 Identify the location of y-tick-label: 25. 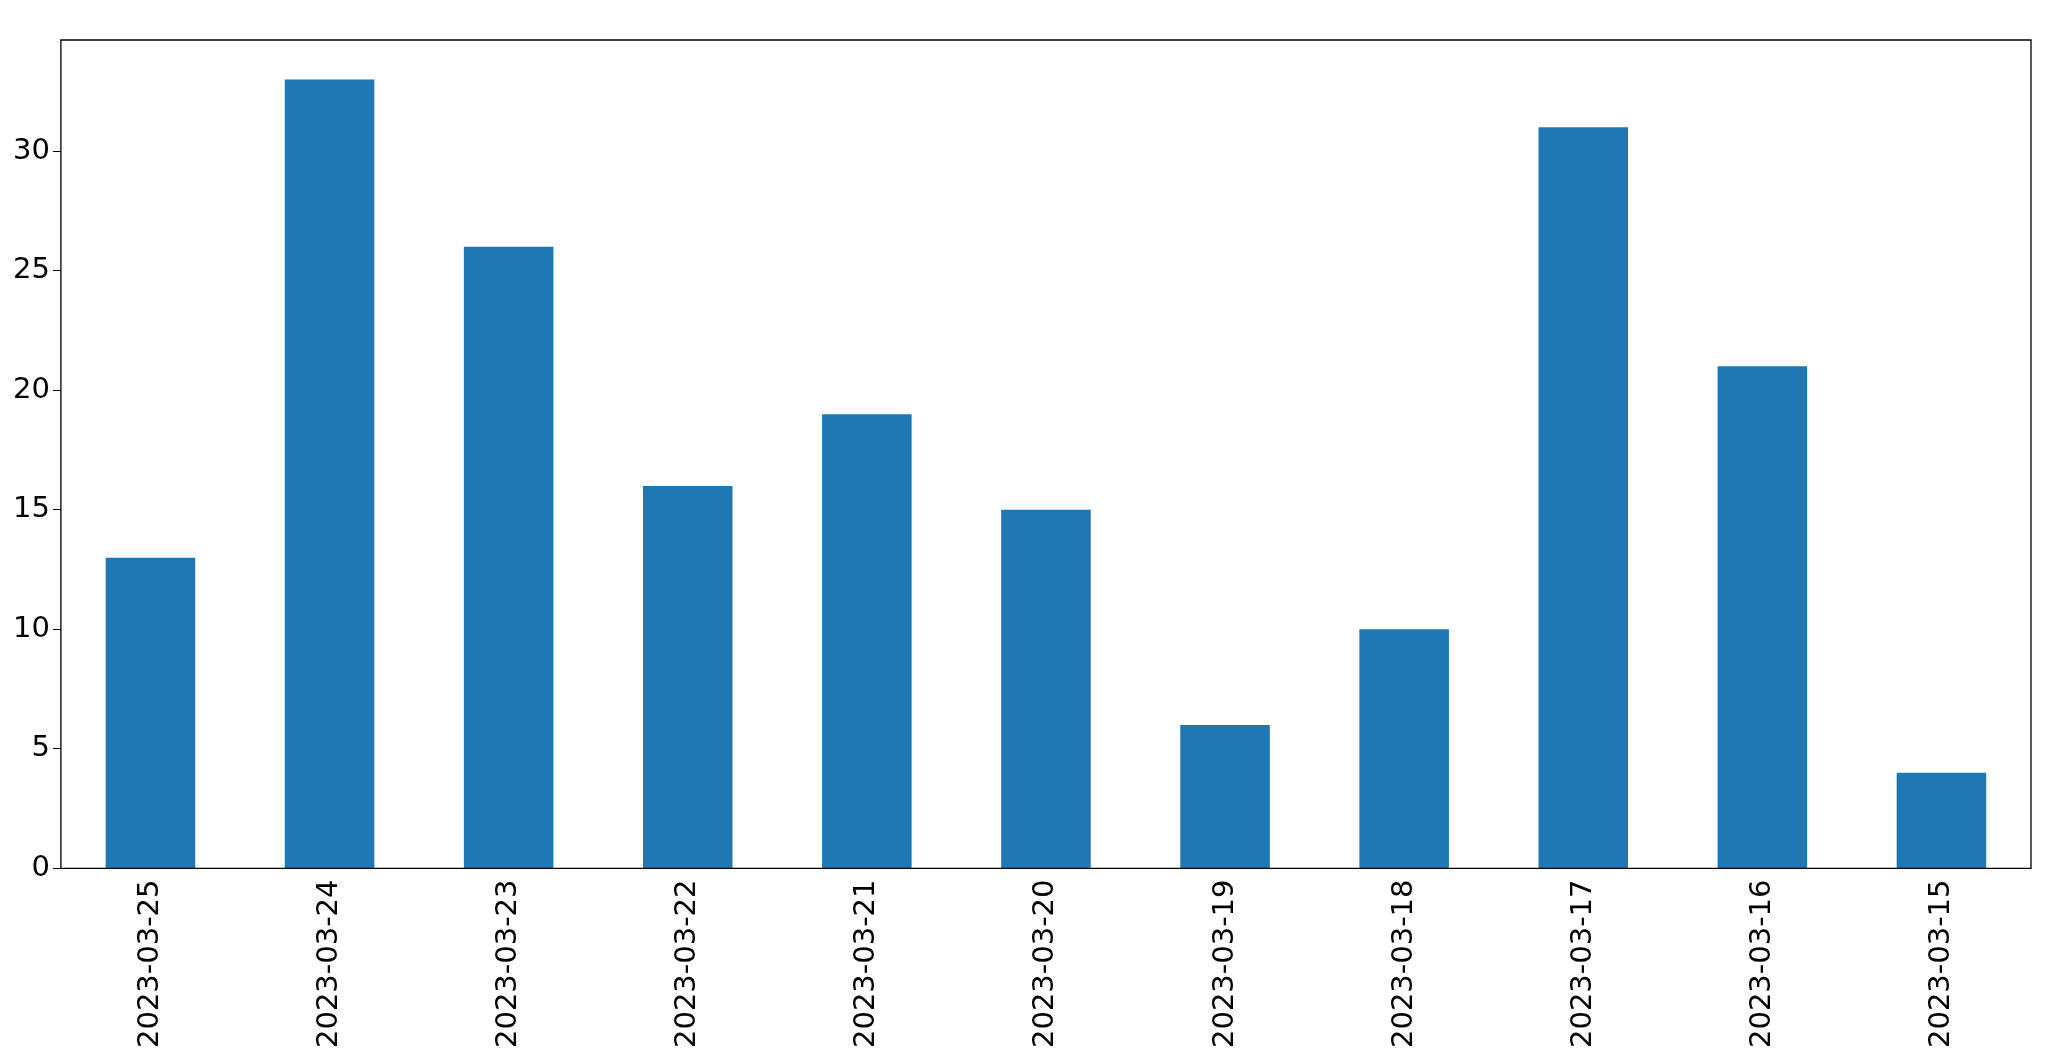
(31, 268).